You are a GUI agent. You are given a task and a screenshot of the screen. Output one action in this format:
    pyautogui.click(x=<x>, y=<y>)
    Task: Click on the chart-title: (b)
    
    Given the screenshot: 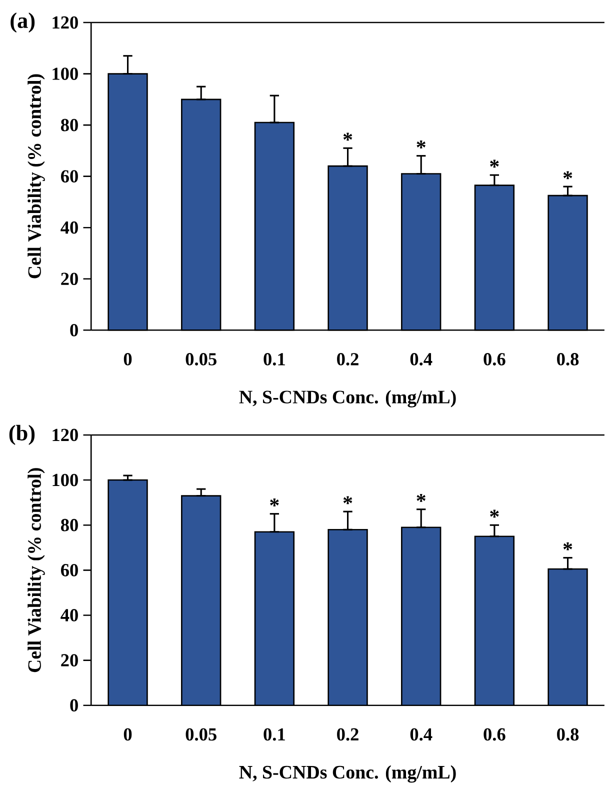 What is the action you would take?
    pyautogui.click(x=22, y=435)
    